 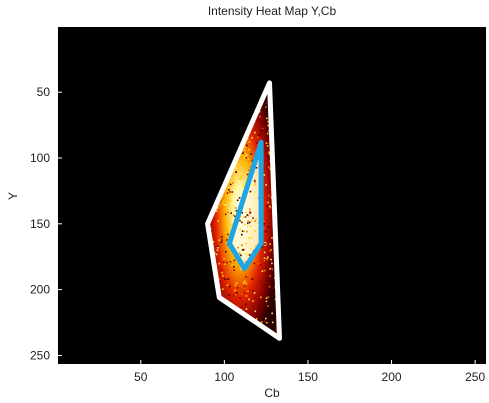 I want to click on y-tick-label: 150, so click(x=40, y=224).